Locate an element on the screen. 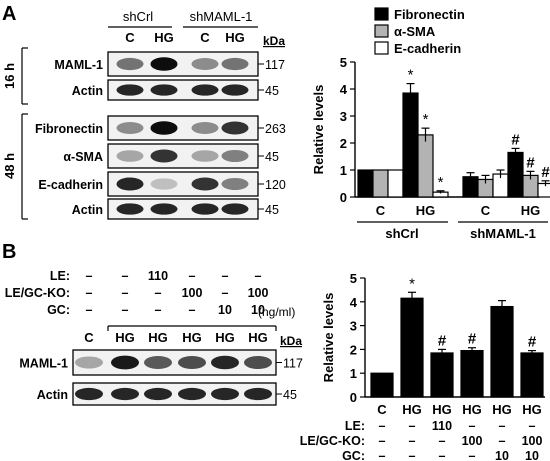  treatment-value-b-2-4: 10 is located at coordinates (225, 310).